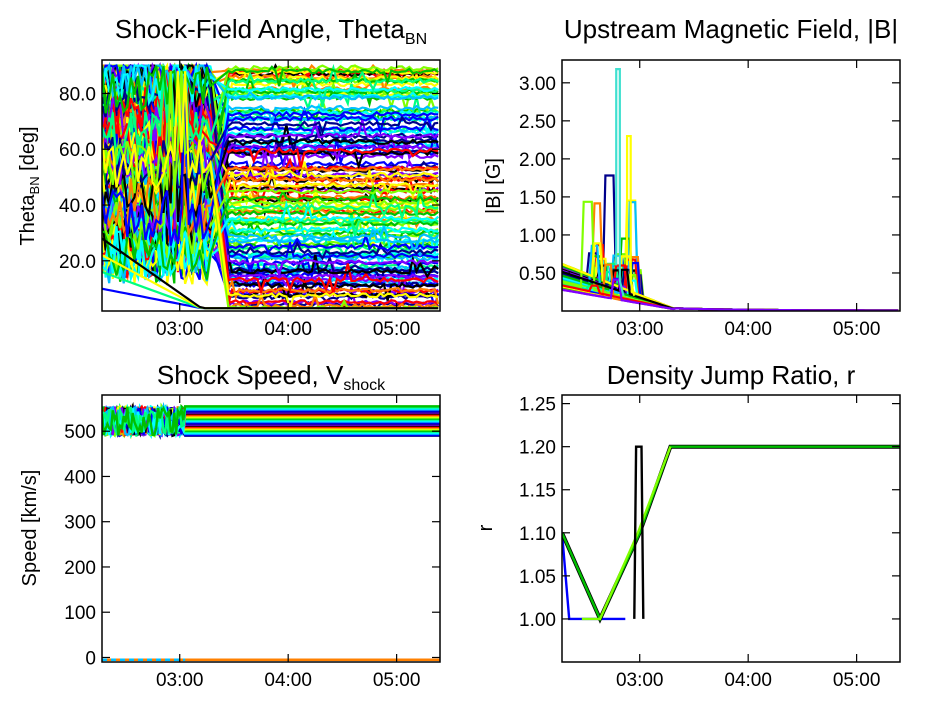 The width and height of the screenshot is (936, 720). I want to click on y-tick-label: 60.0, so click(77, 150).